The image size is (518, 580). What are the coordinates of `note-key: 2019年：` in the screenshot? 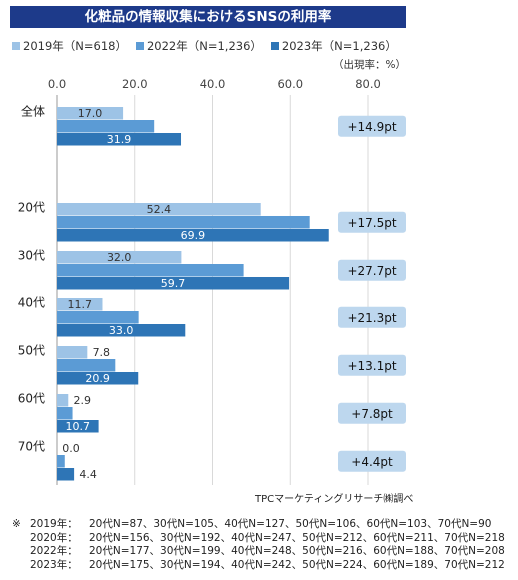 It's located at (54, 524).